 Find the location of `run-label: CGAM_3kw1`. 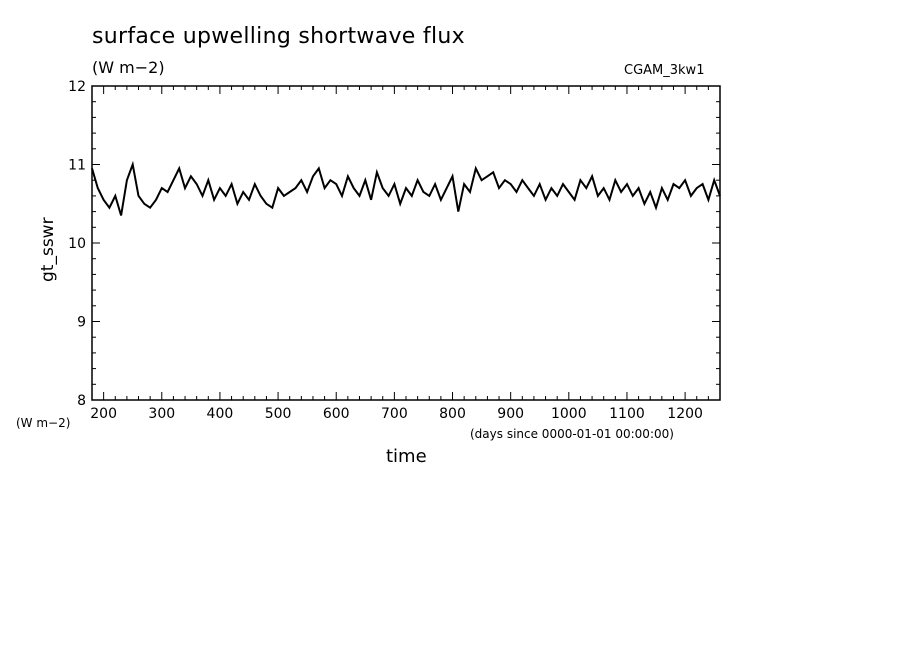

run-label: CGAM_3kw1 is located at coordinates (664, 70).